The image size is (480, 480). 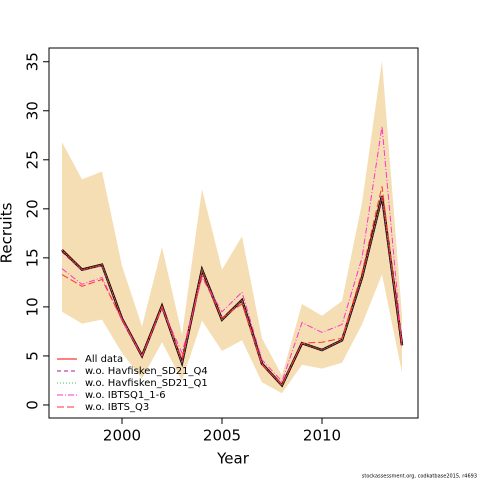 What do you see at coordinates (233, 459) in the screenshot?
I see `x-axis-label: Year` at bounding box center [233, 459].